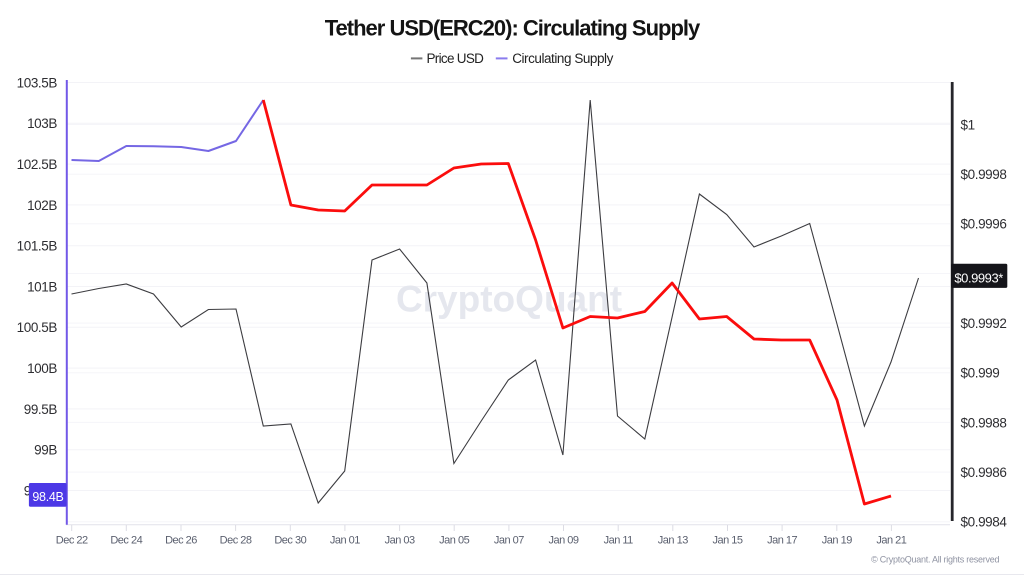 This screenshot has height=576, width=1024. What do you see at coordinates (454, 541) in the screenshot?
I see `svg-text: Jan 05` at bounding box center [454, 541].